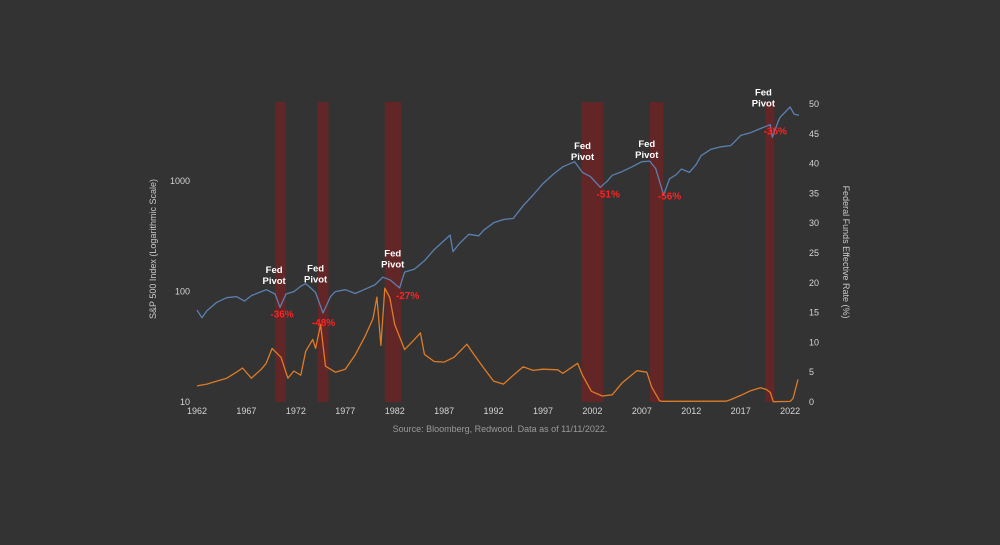 The height and width of the screenshot is (545, 1000). What do you see at coordinates (395, 411) in the screenshot?
I see `x-tick-label: 1982` at bounding box center [395, 411].